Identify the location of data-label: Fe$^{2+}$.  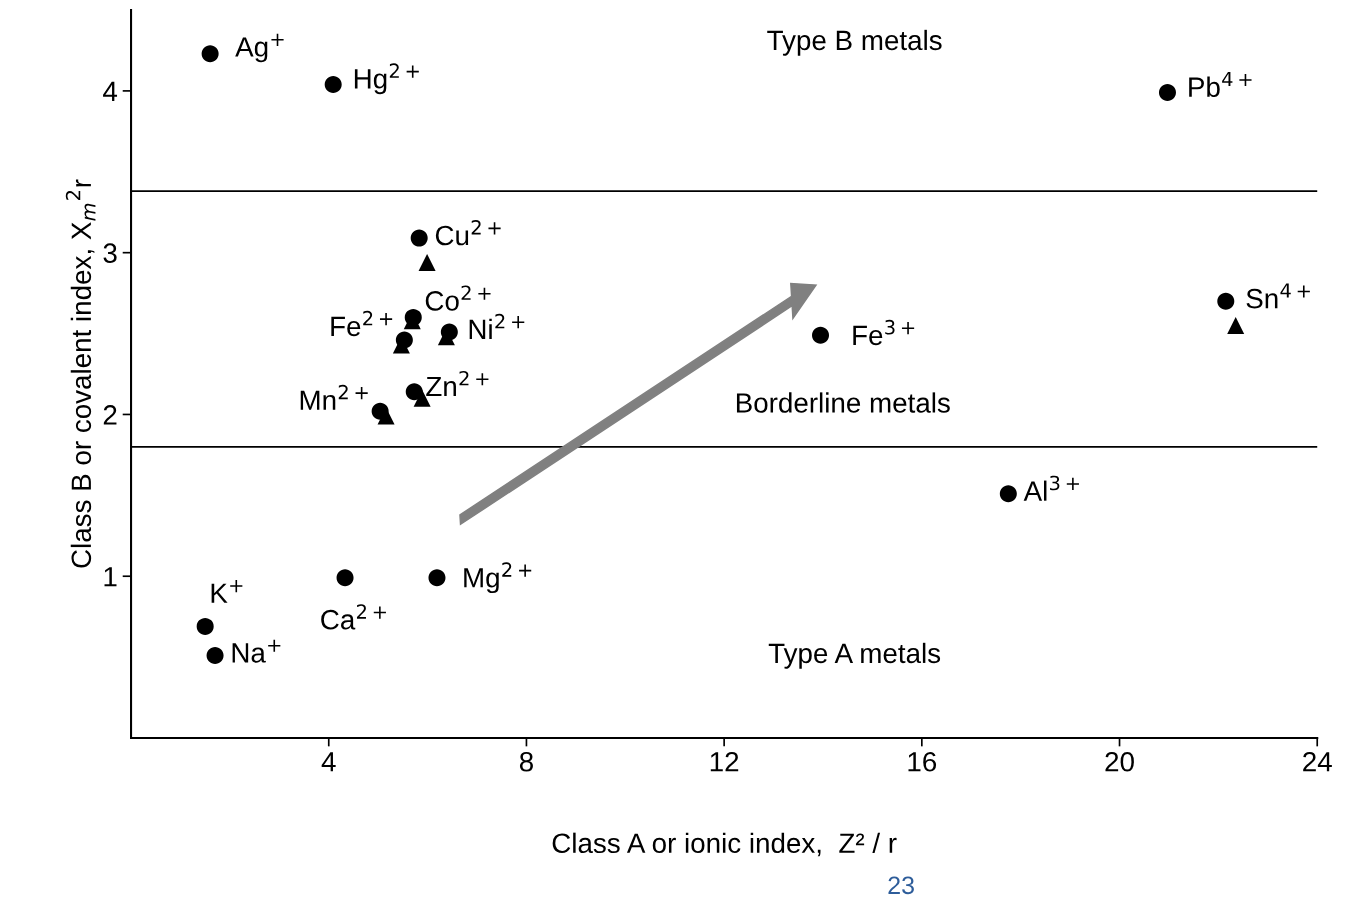
(362, 323).